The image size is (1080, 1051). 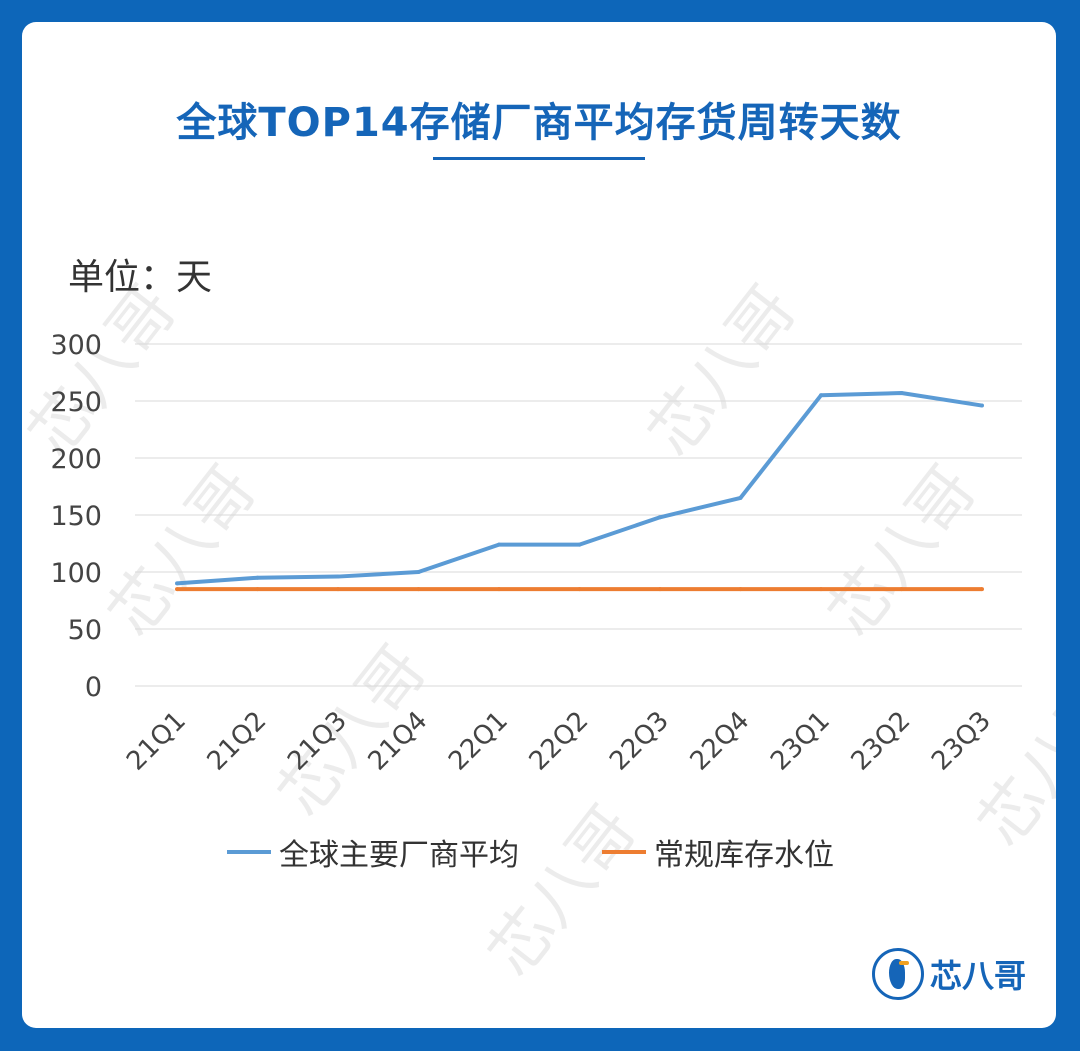 I want to click on x-tick-label: 22Q4, so click(x=720, y=741).